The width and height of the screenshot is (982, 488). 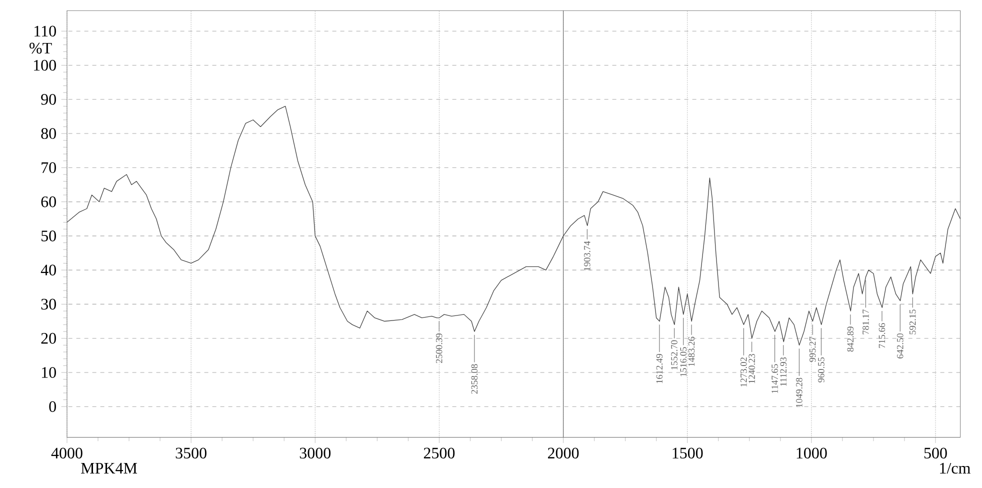 What do you see at coordinates (783, 371) in the screenshot?
I see `annotation: 1112.93` at bounding box center [783, 371].